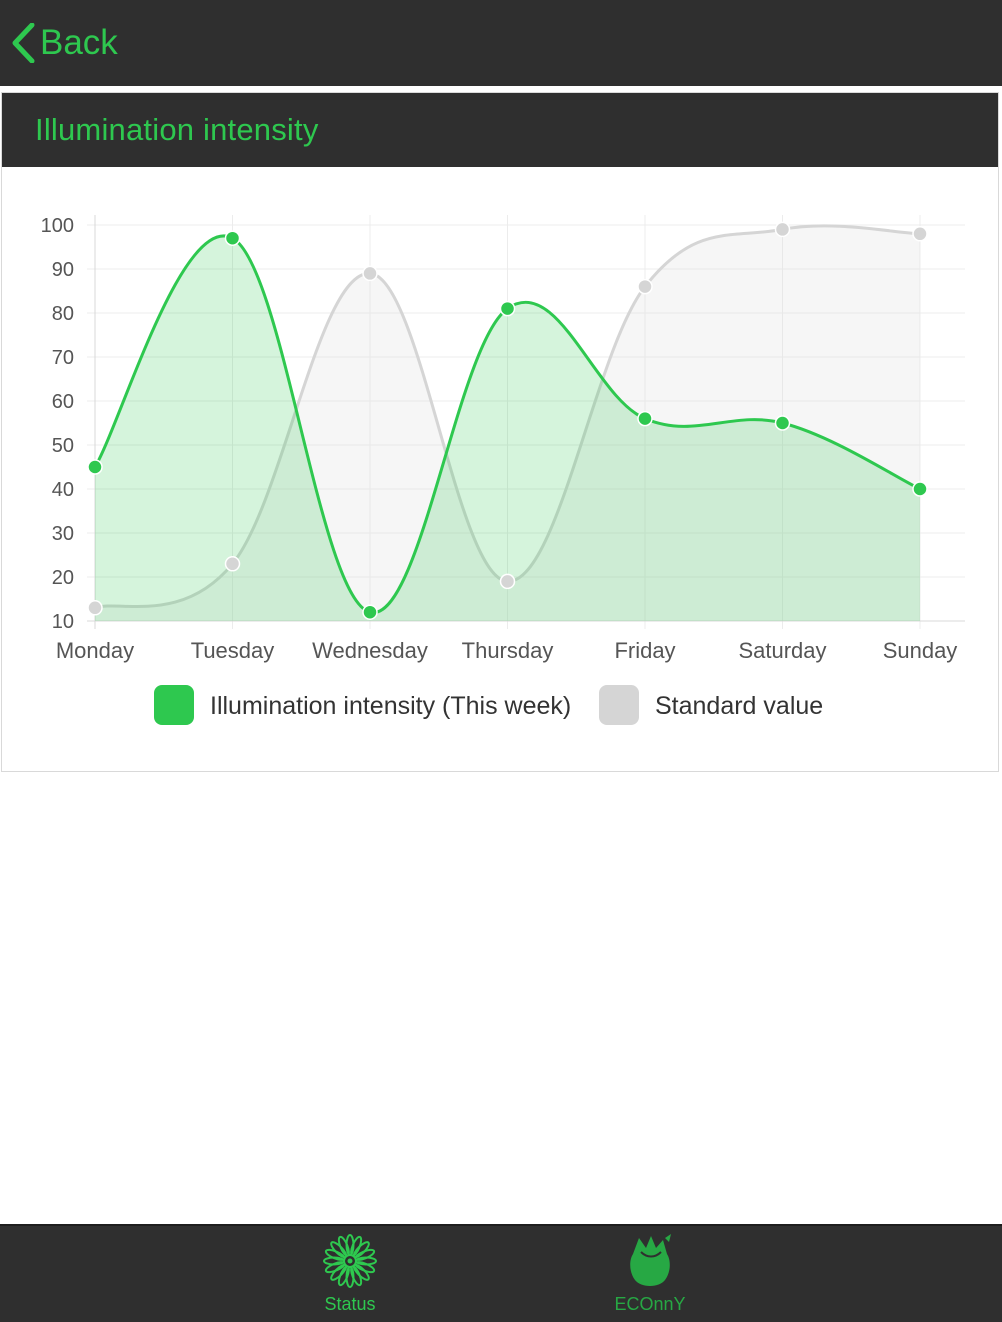 Image resolution: width=1002 pixels, height=1322 pixels. Describe the element at coordinates (920, 650) in the screenshot. I see `x-tick-label: Sunday` at that location.